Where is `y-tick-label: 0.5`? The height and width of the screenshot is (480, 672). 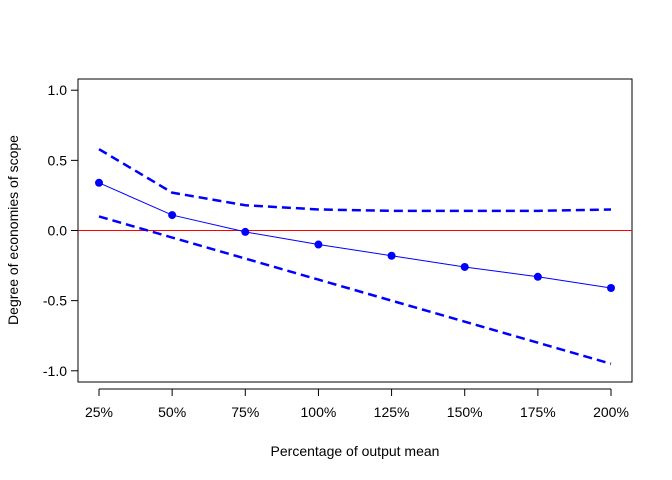 y-tick-label: 0.5 is located at coordinates (58, 160).